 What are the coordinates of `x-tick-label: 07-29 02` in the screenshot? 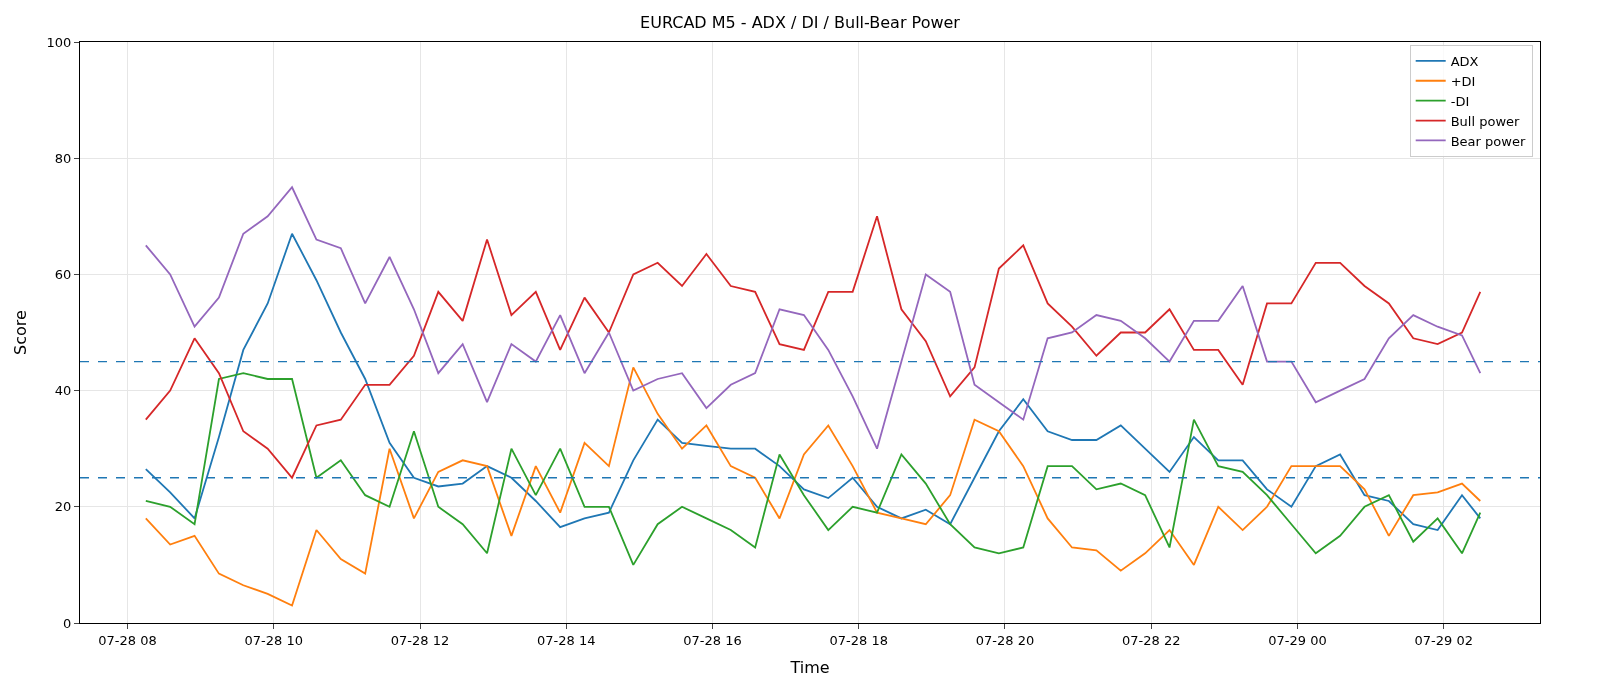 It's located at (1443, 640).